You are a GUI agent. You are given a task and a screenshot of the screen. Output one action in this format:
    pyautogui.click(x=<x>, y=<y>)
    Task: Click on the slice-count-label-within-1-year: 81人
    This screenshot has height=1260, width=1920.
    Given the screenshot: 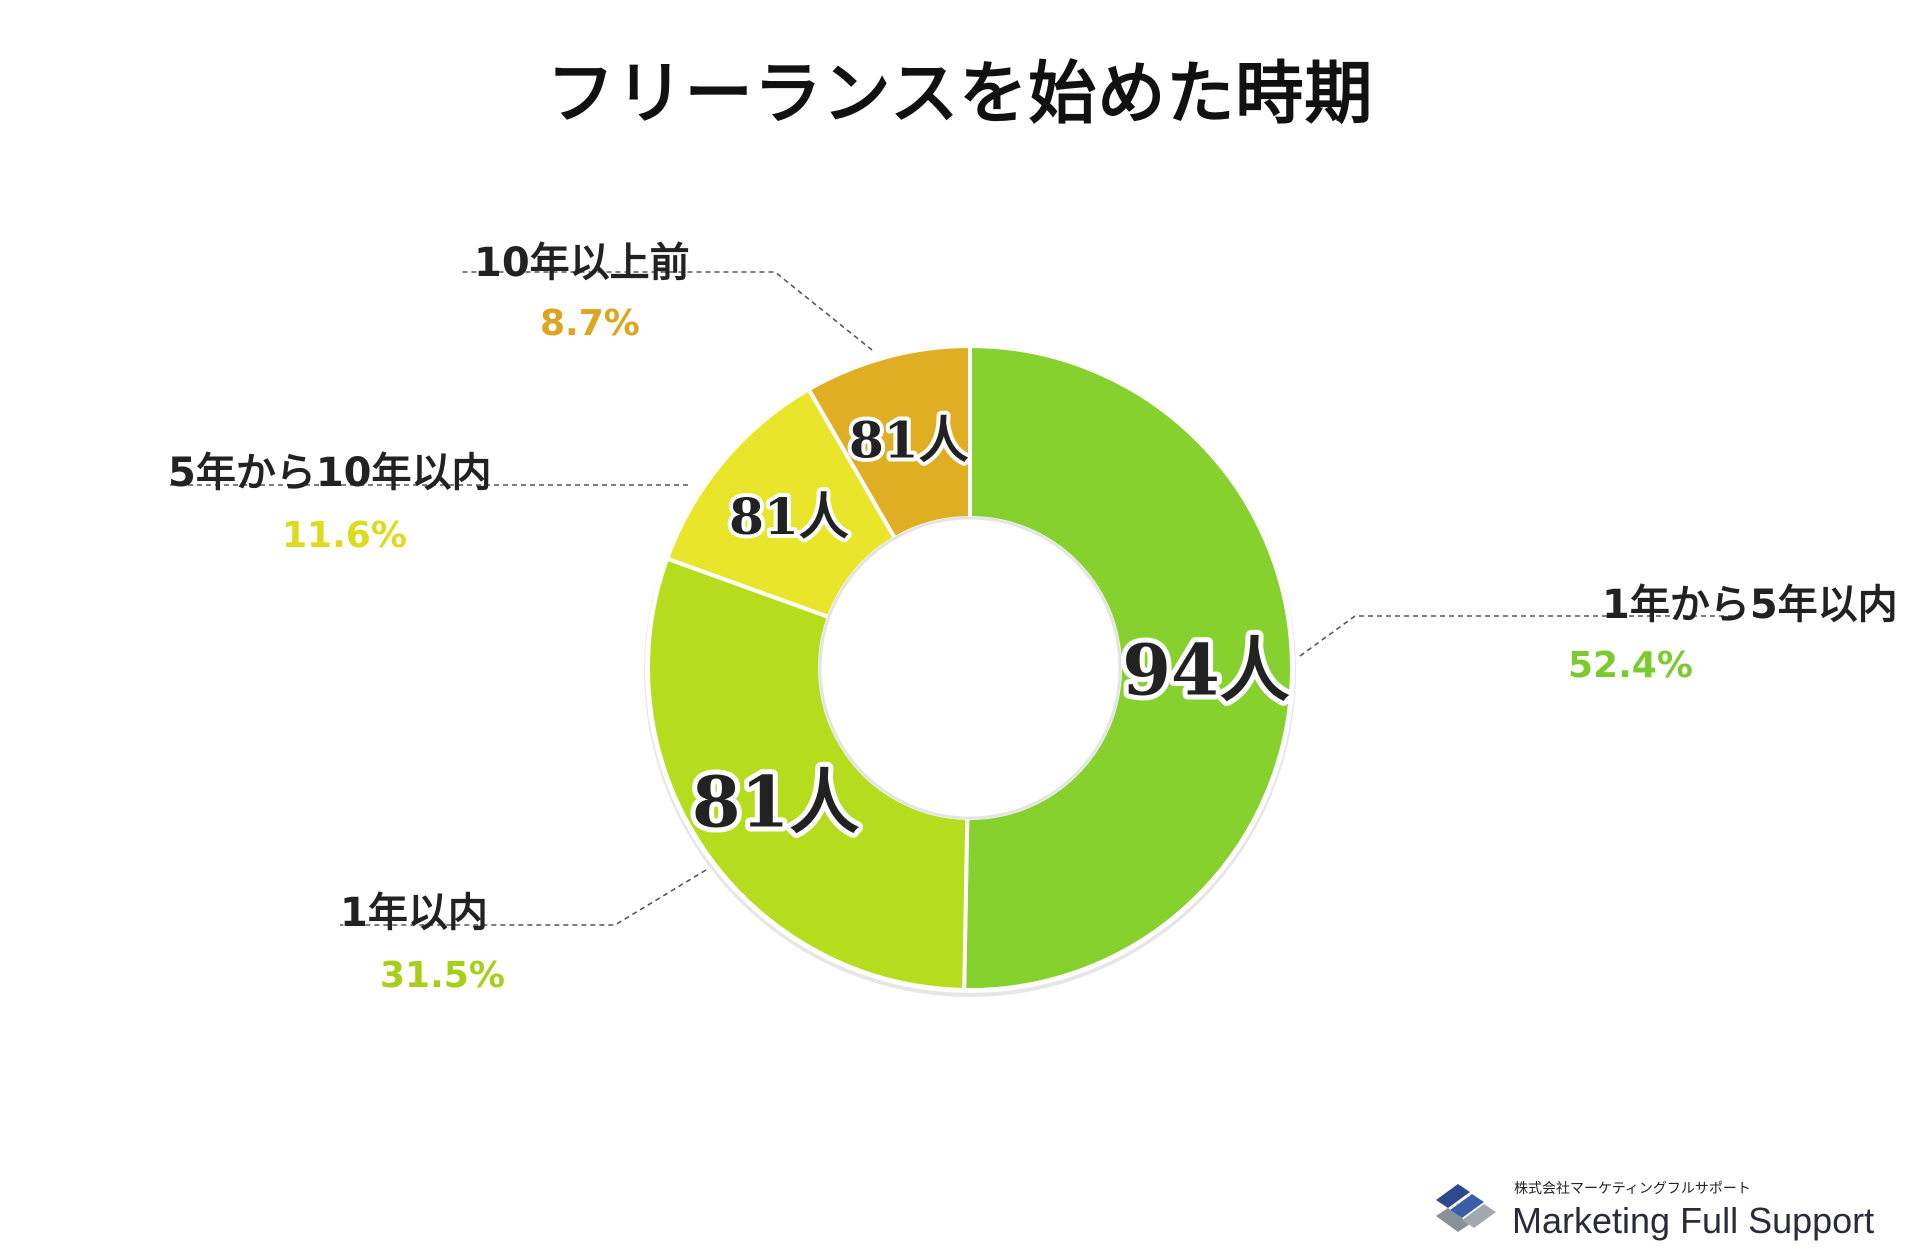 What is the action you would take?
    pyautogui.click(x=775, y=801)
    